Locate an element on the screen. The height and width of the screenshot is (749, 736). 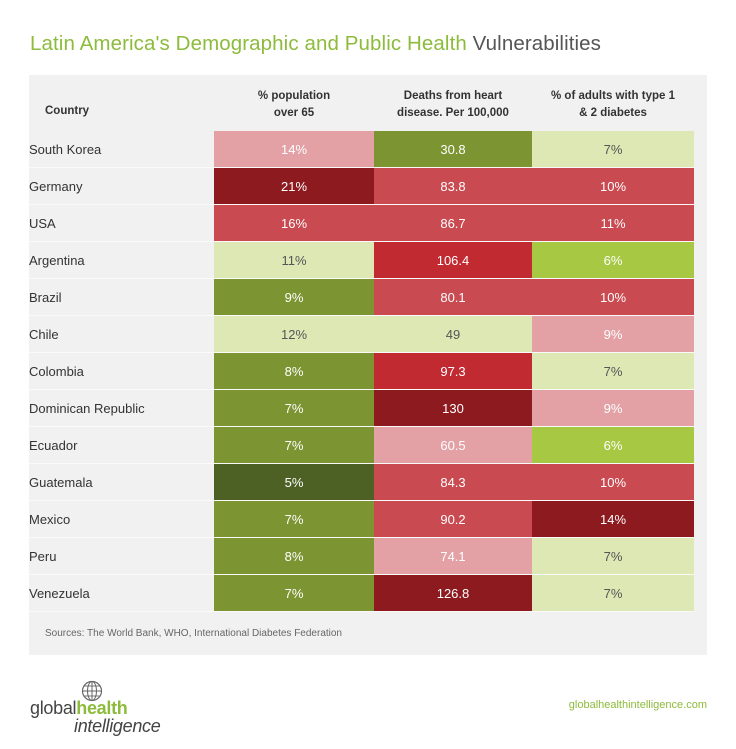
header-diabetes: % of adults with type 1 & 2 diabetes is located at coordinates (613, 105).